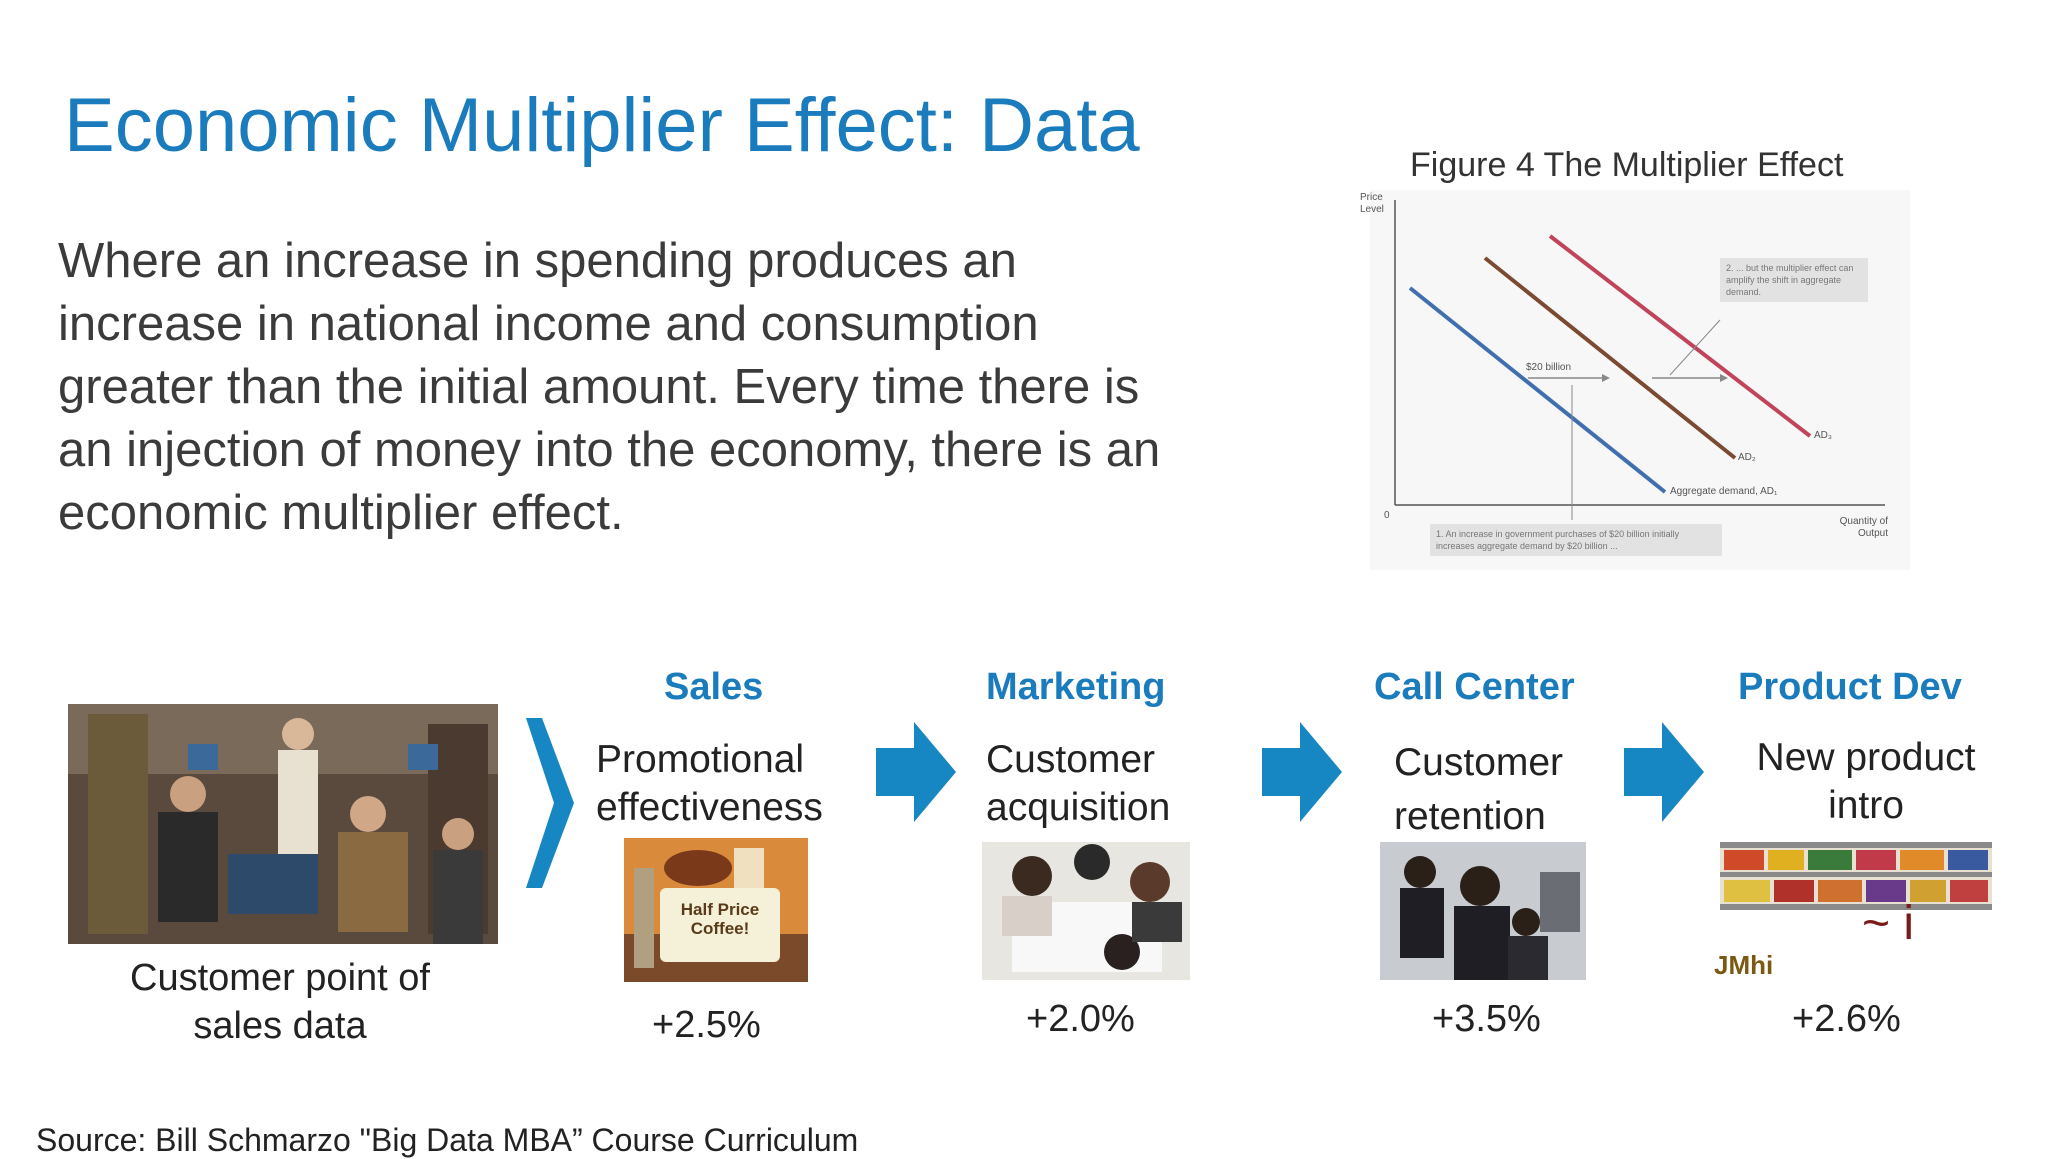 This screenshot has width=2048, height=1159. What do you see at coordinates (1863, 527) in the screenshot?
I see `figure-x-axis-label: Quantity of Output` at bounding box center [1863, 527].